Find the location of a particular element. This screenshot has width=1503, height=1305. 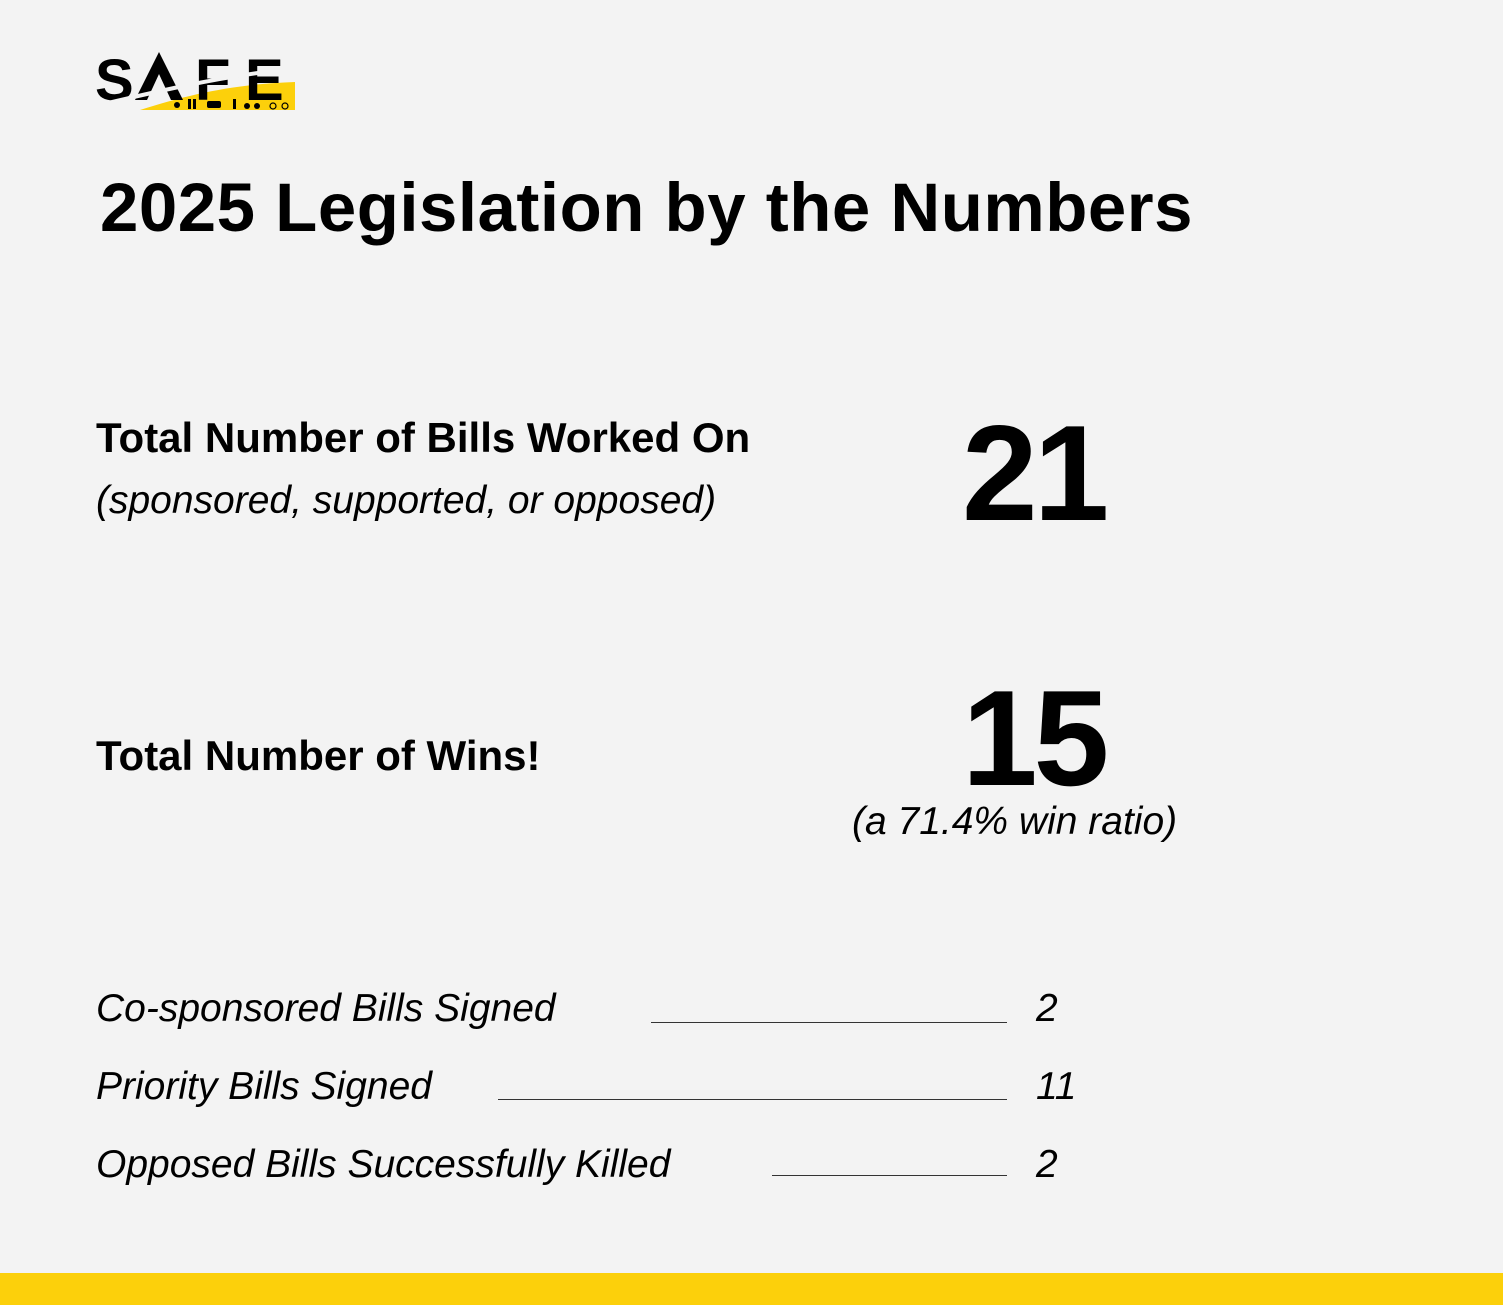

bills-worked-sublabel: (sponsored, supported, or opposed) is located at coordinates (406, 500).